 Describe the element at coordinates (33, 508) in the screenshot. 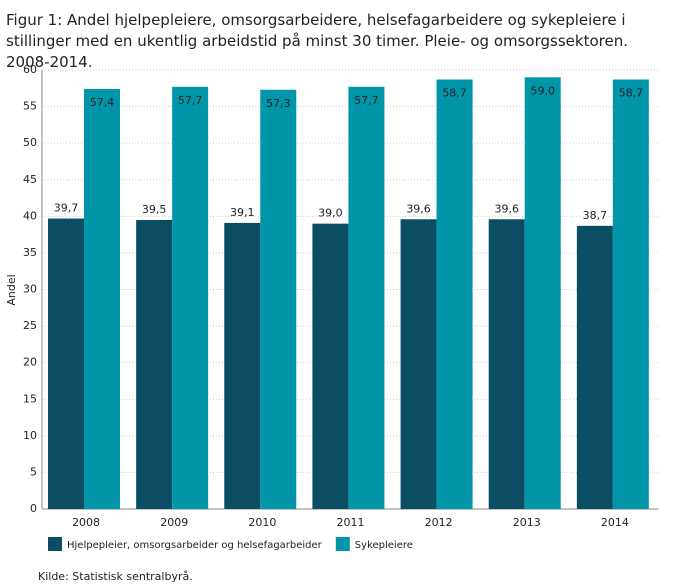

I see `y-tick-label: 0` at that location.